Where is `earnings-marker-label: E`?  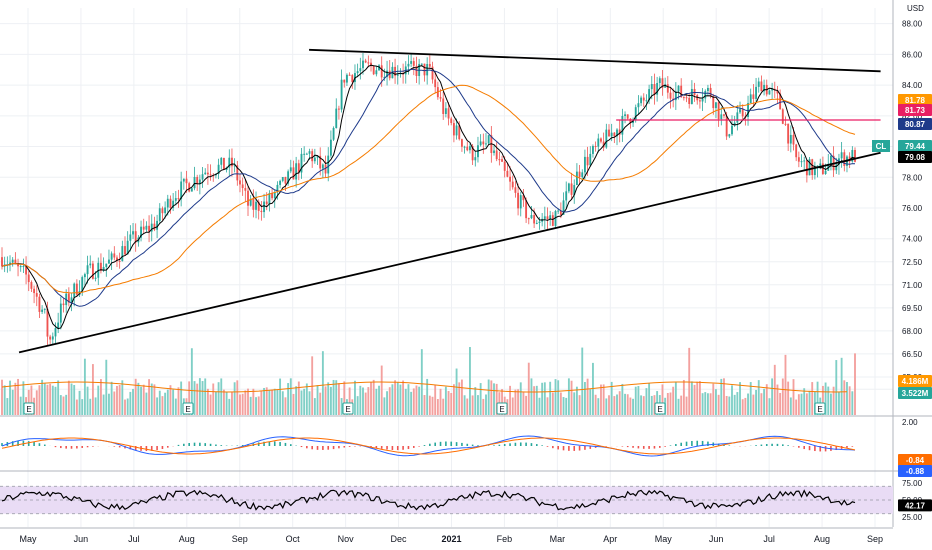 earnings-marker-label: E is located at coordinates (819, 409).